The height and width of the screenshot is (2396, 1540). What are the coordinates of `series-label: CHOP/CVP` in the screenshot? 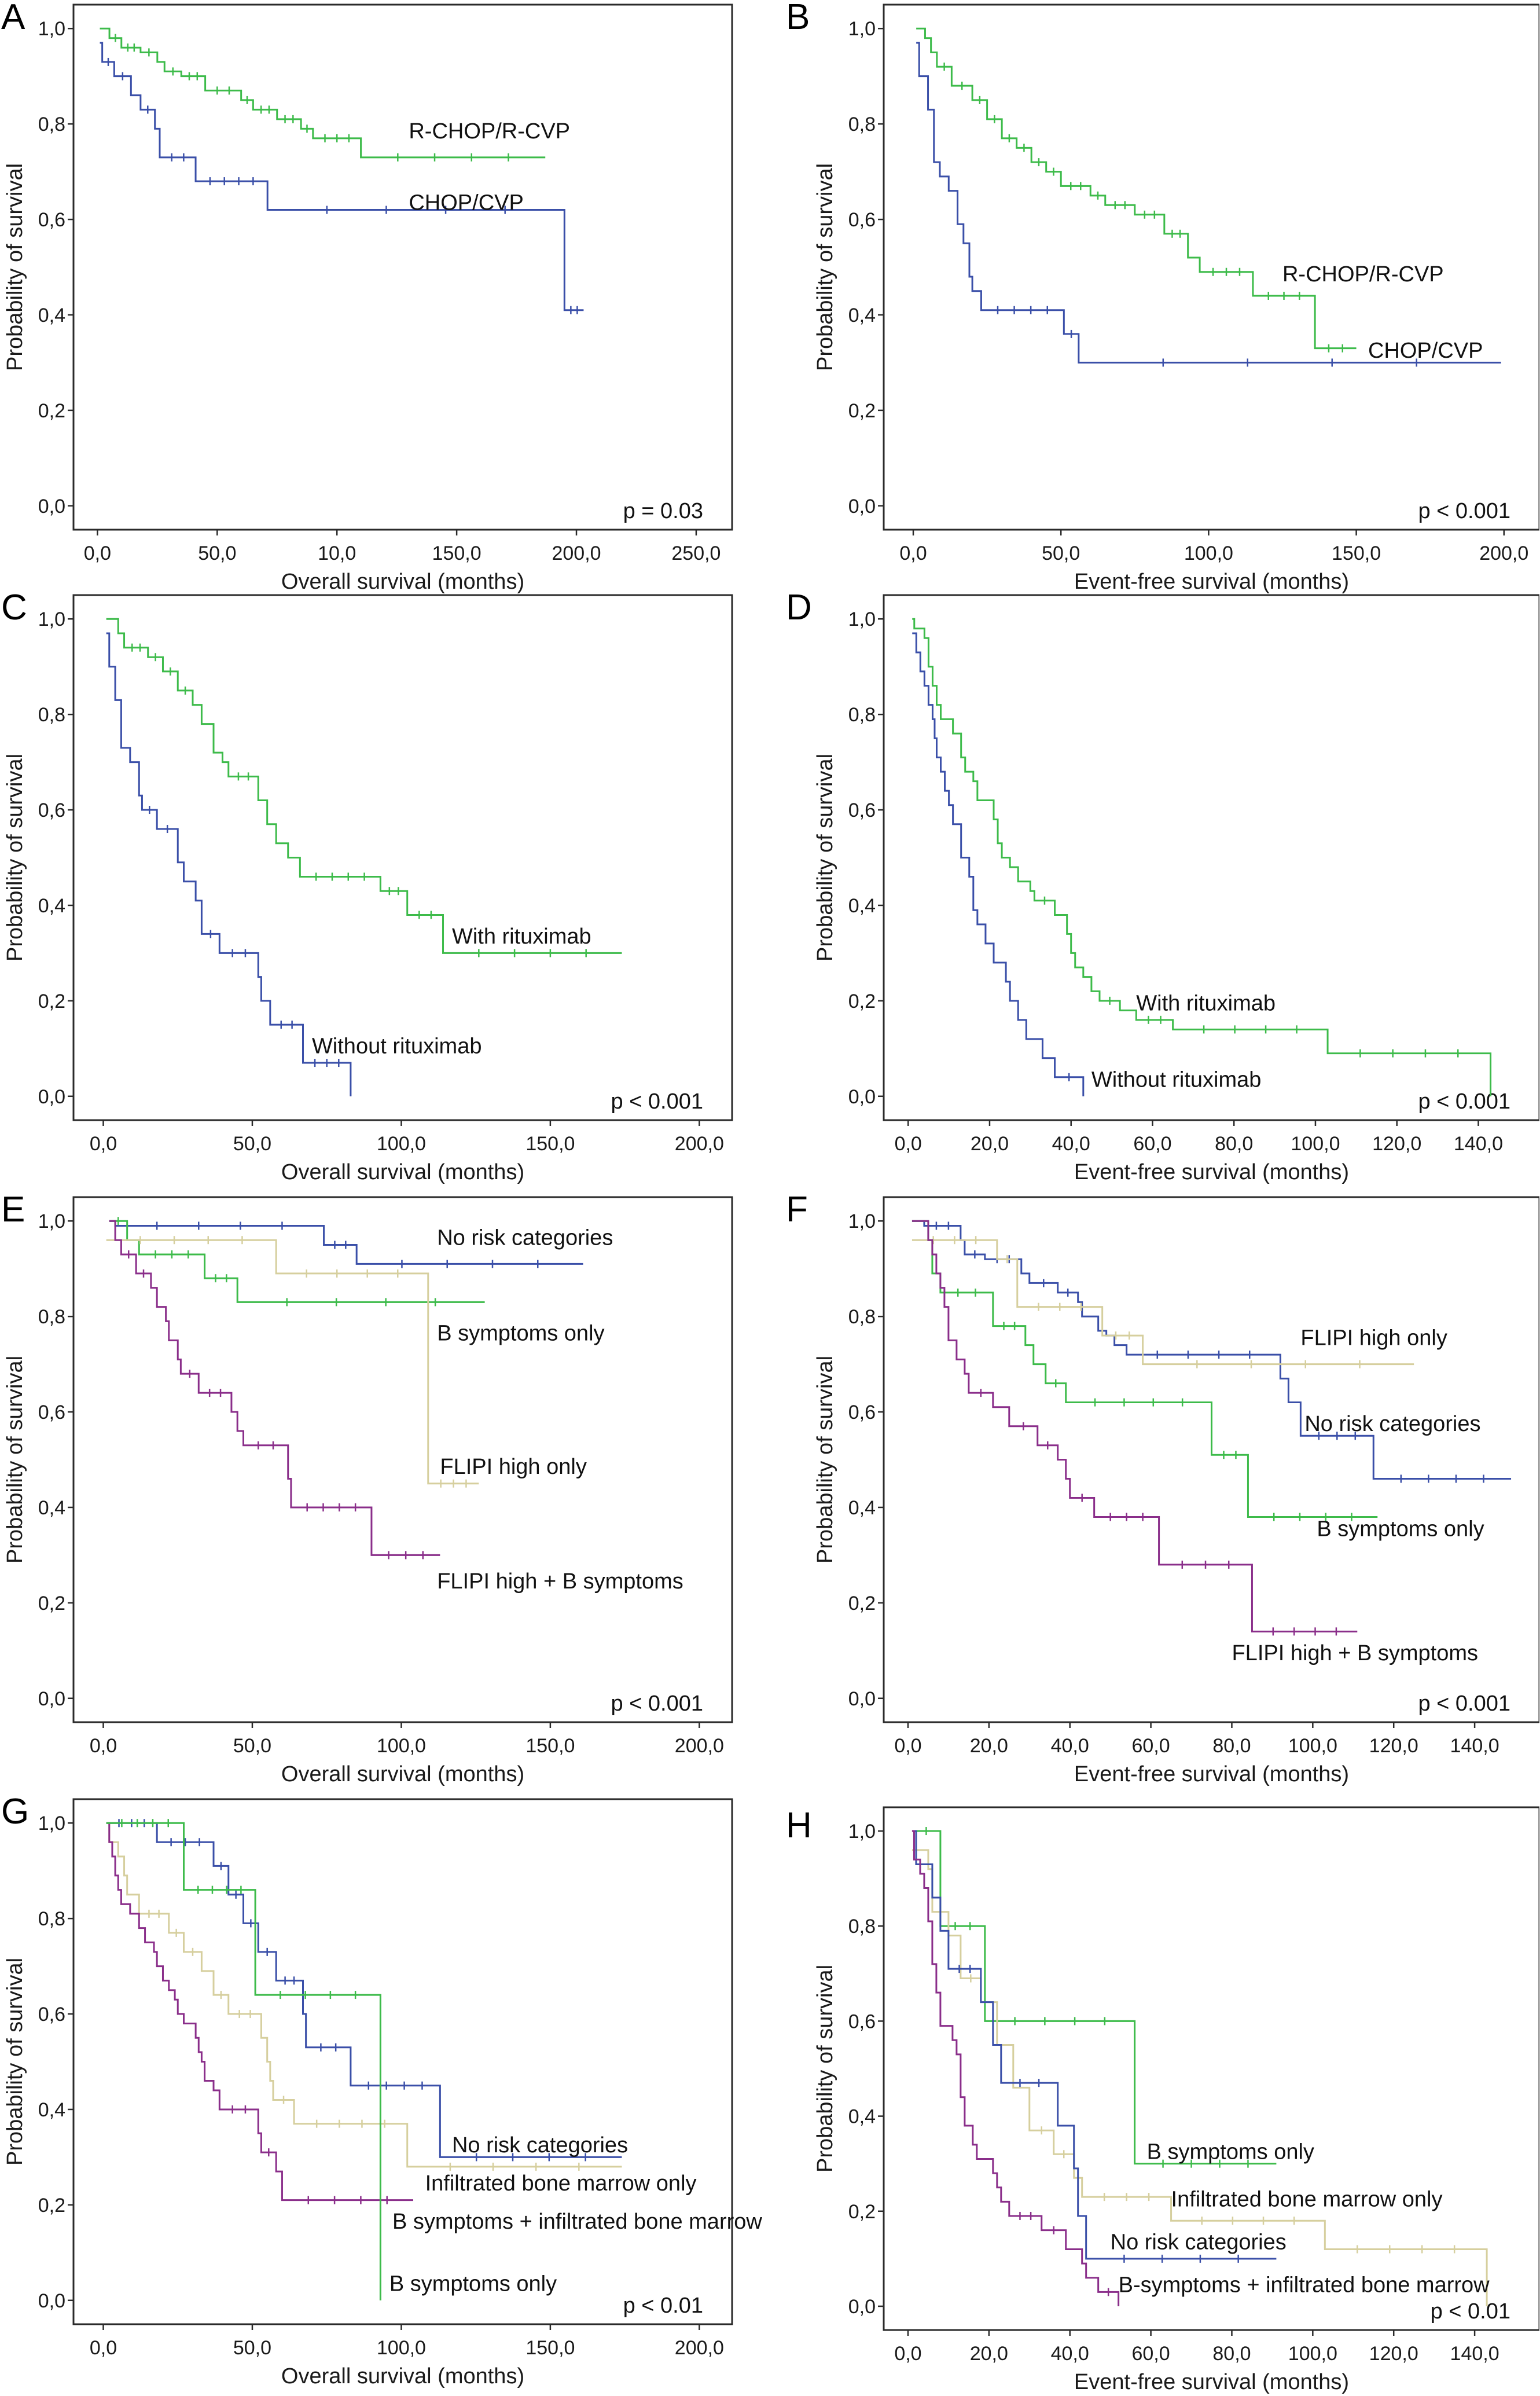 It's located at (1425, 351).